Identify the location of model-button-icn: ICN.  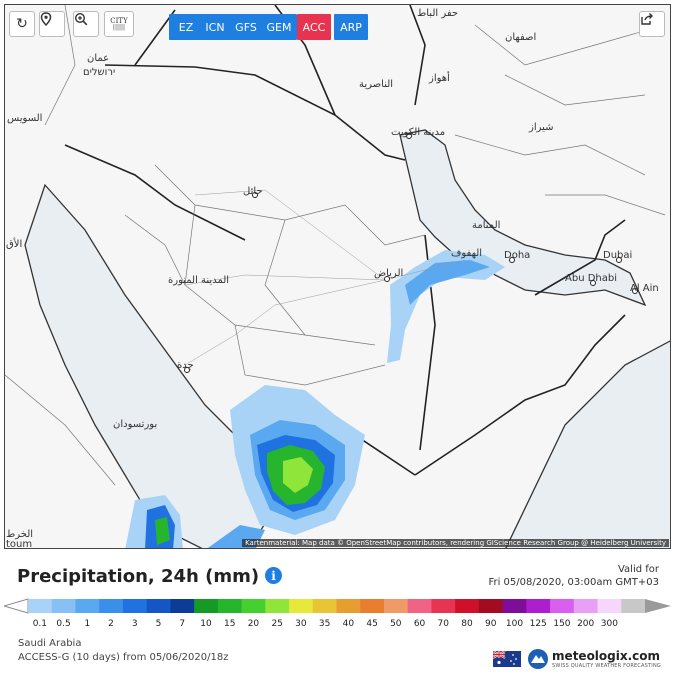
(215, 27).